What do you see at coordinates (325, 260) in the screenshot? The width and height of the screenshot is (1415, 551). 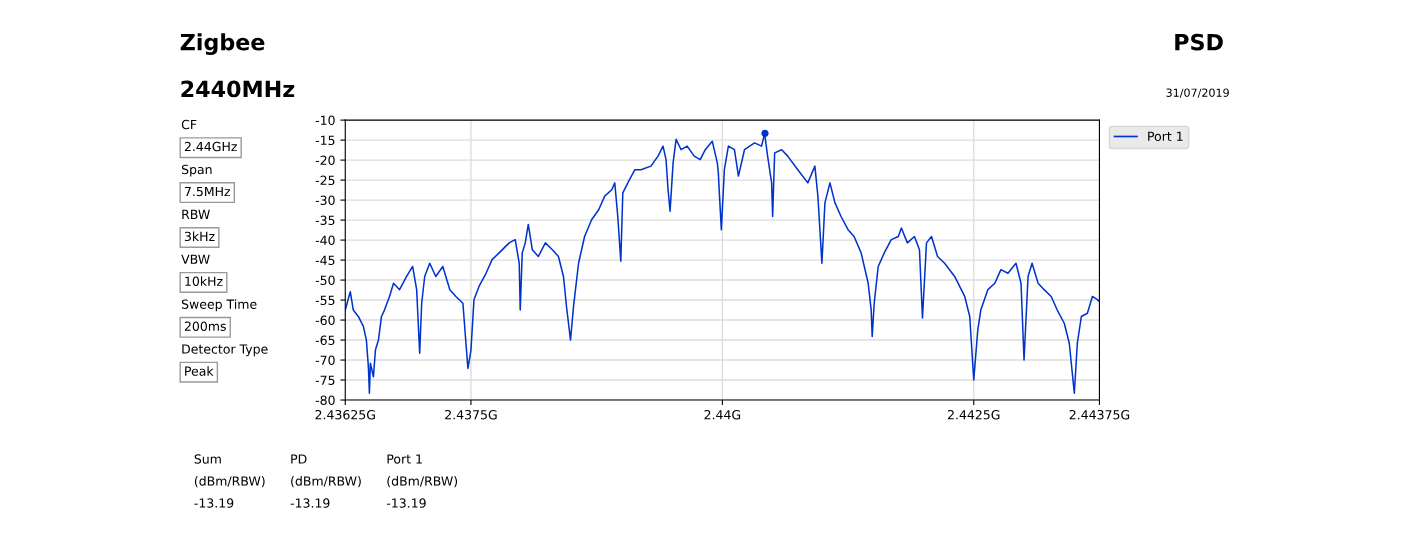 I see `y-tick-label: -45` at bounding box center [325, 260].